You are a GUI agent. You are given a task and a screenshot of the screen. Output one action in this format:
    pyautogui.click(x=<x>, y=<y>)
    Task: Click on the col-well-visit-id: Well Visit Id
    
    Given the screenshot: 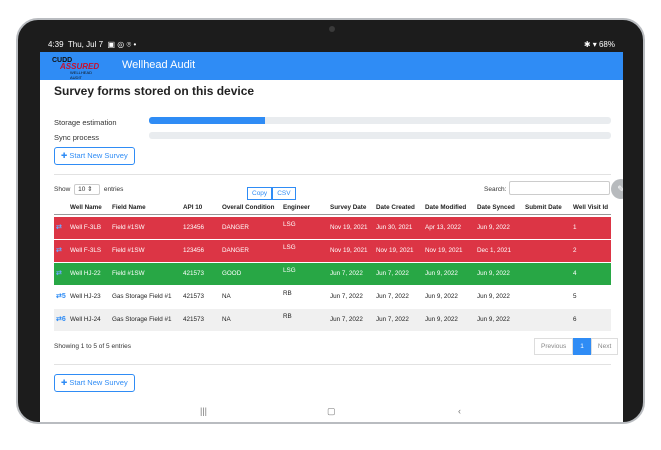 What is the action you would take?
    pyautogui.click(x=591, y=207)
    